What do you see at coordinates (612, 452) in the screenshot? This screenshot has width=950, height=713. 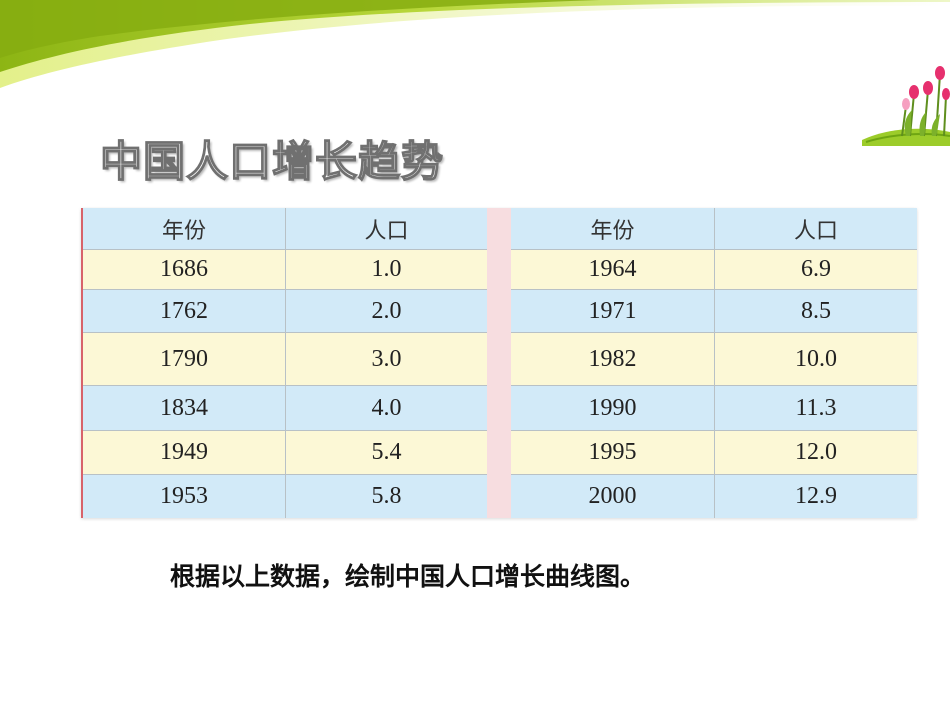 I see `year-cell: 1995` at bounding box center [612, 452].